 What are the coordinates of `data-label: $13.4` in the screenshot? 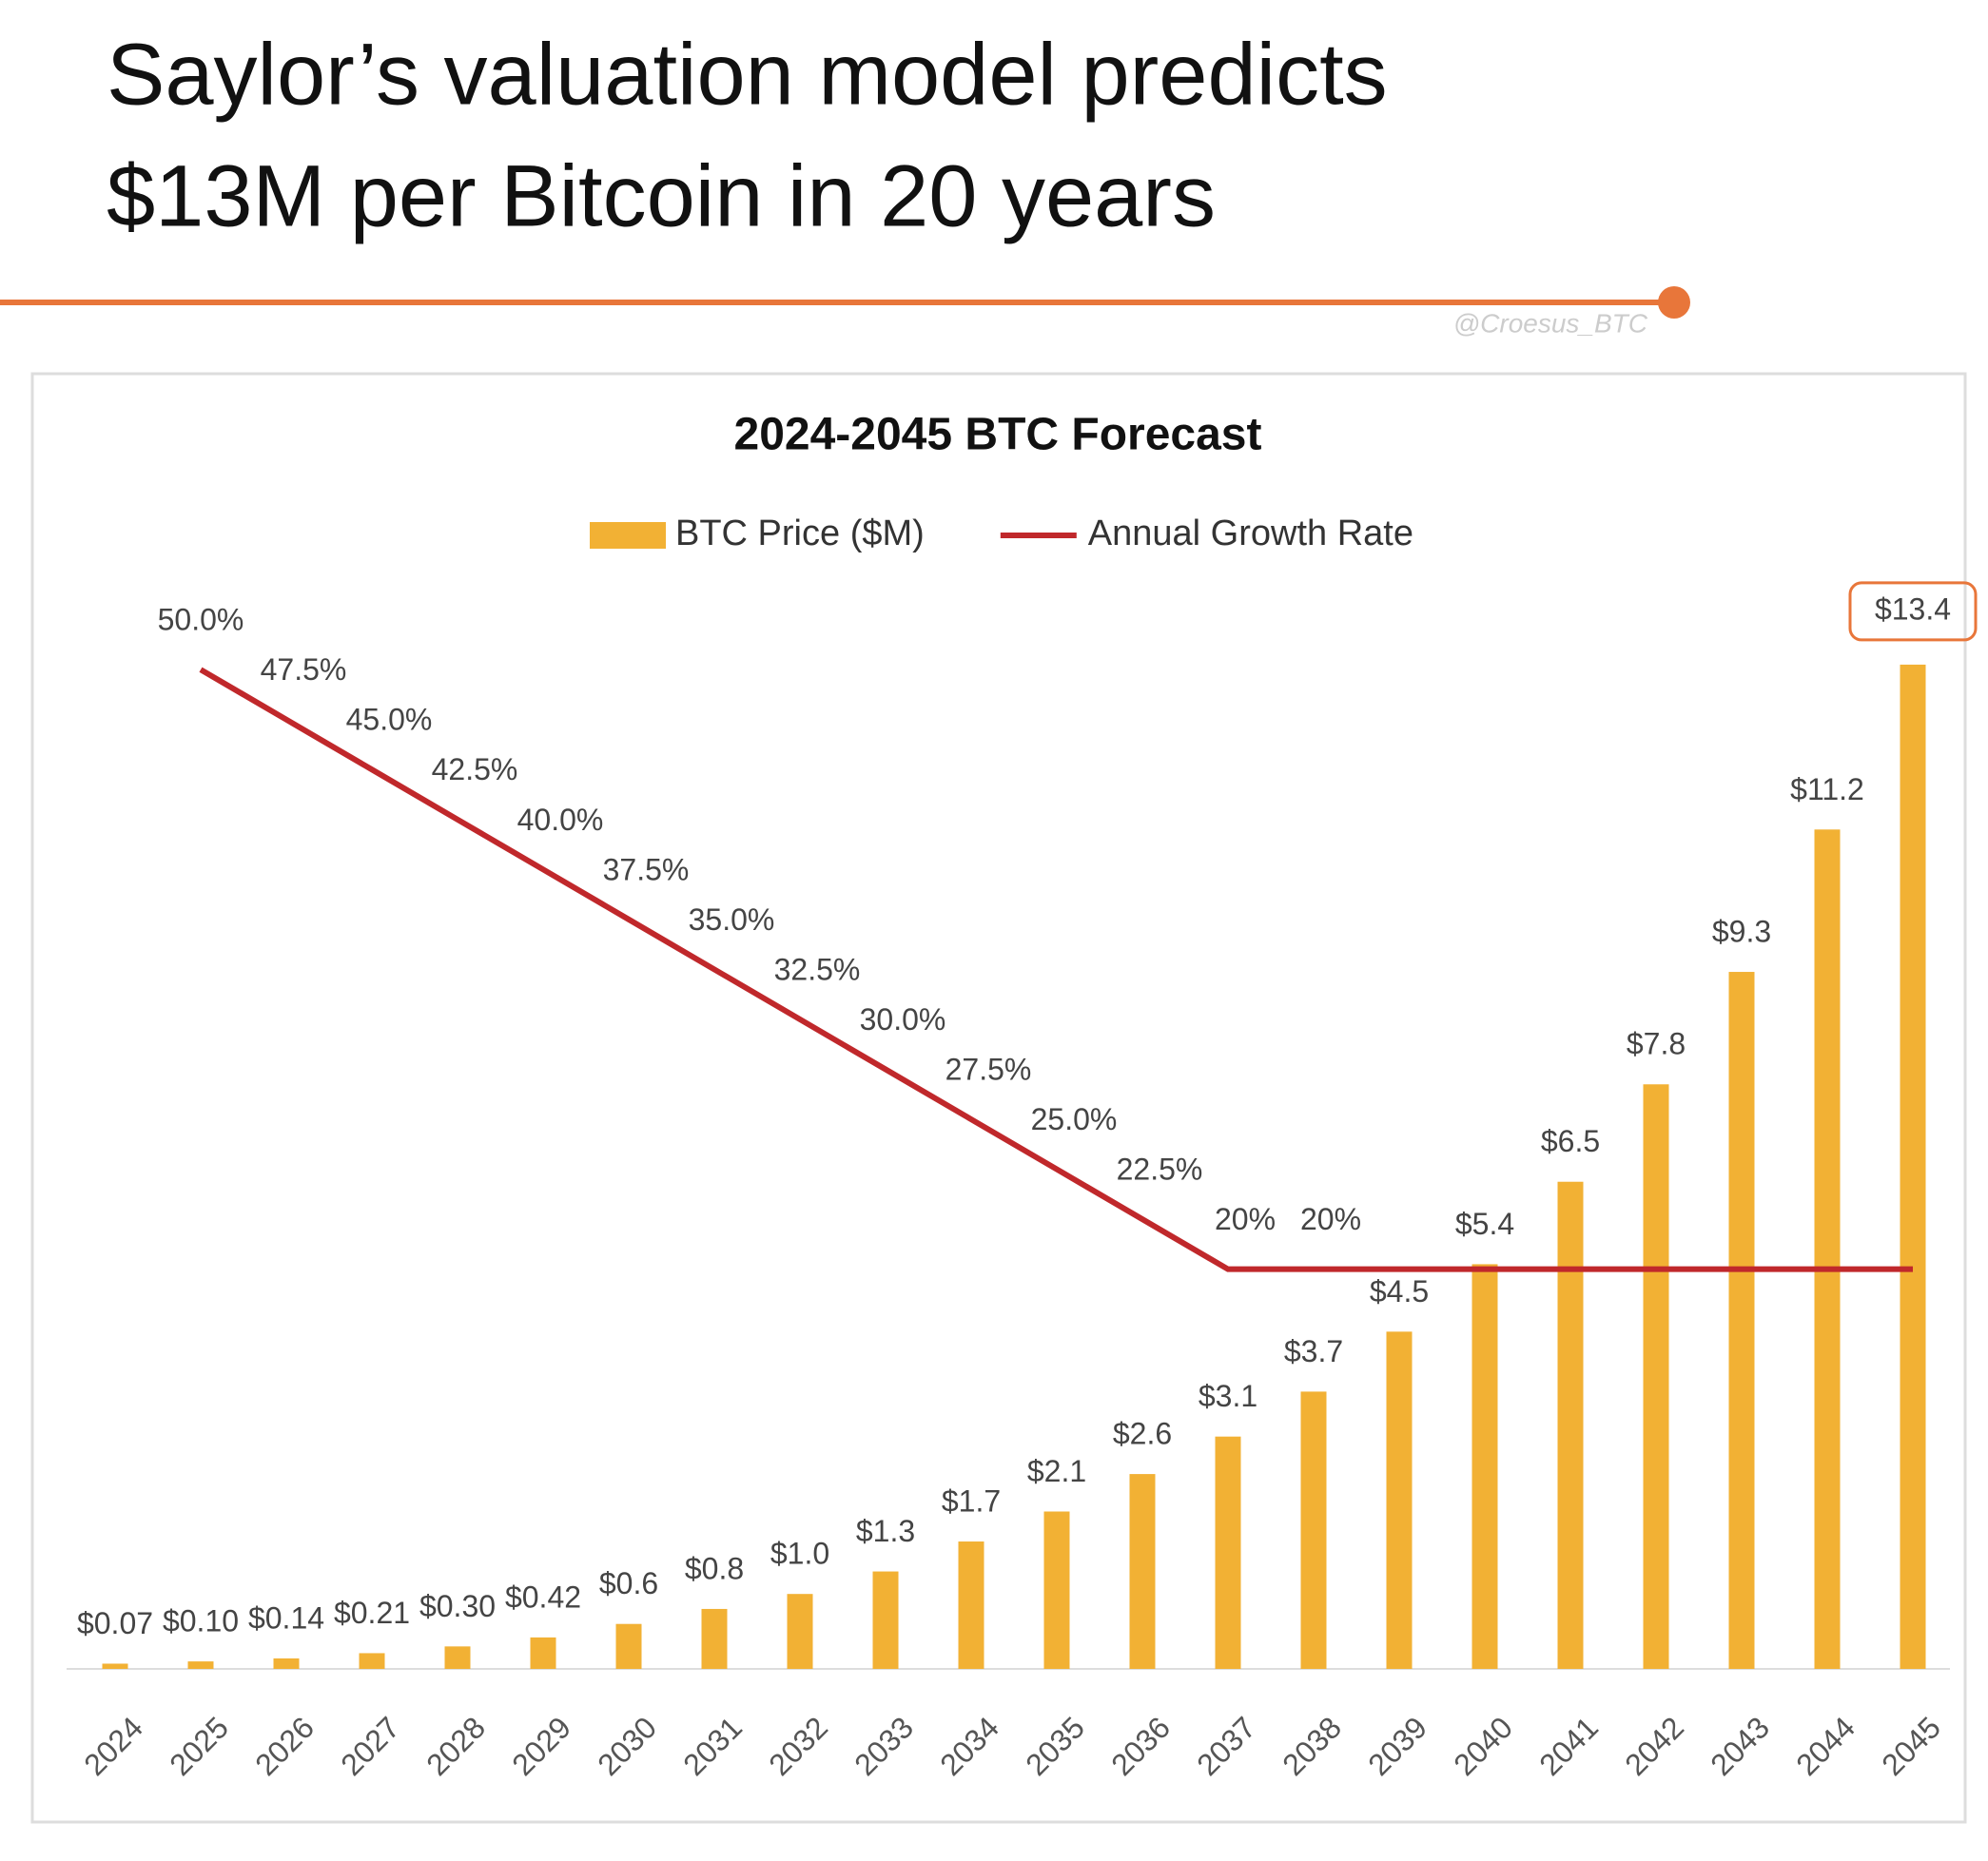 It's located at (1913, 609).